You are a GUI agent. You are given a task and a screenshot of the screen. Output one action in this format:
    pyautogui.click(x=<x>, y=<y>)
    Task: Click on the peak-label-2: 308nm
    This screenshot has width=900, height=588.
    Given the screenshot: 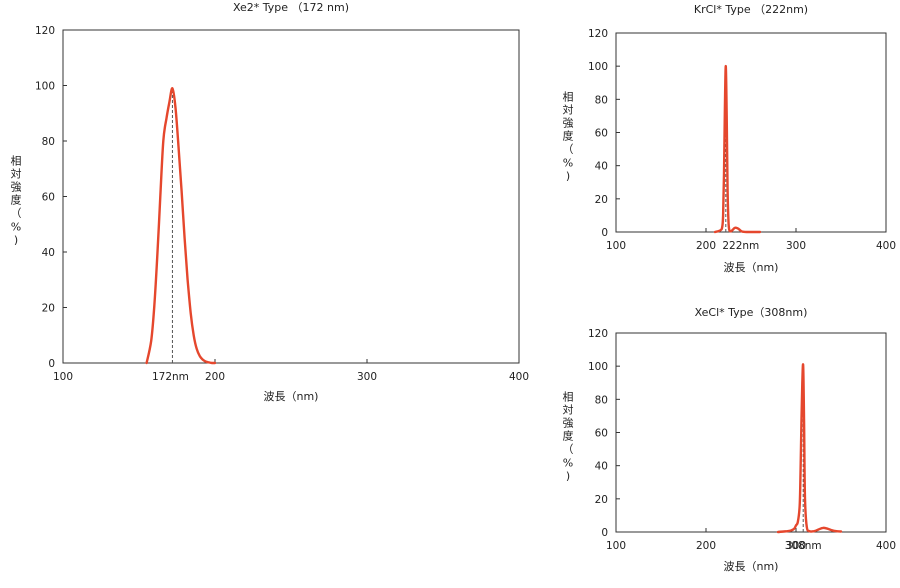 What is the action you would take?
    pyautogui.click(x=803, y=546)
    